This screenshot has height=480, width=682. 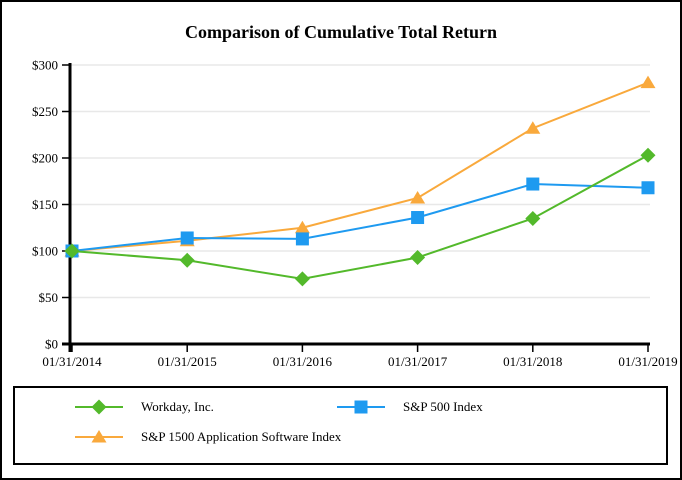 What do you see at coordinates (418, 361) in the screenshot?
I see `x-tick-label: 01/31/2017` at bounding box center [418, 361].